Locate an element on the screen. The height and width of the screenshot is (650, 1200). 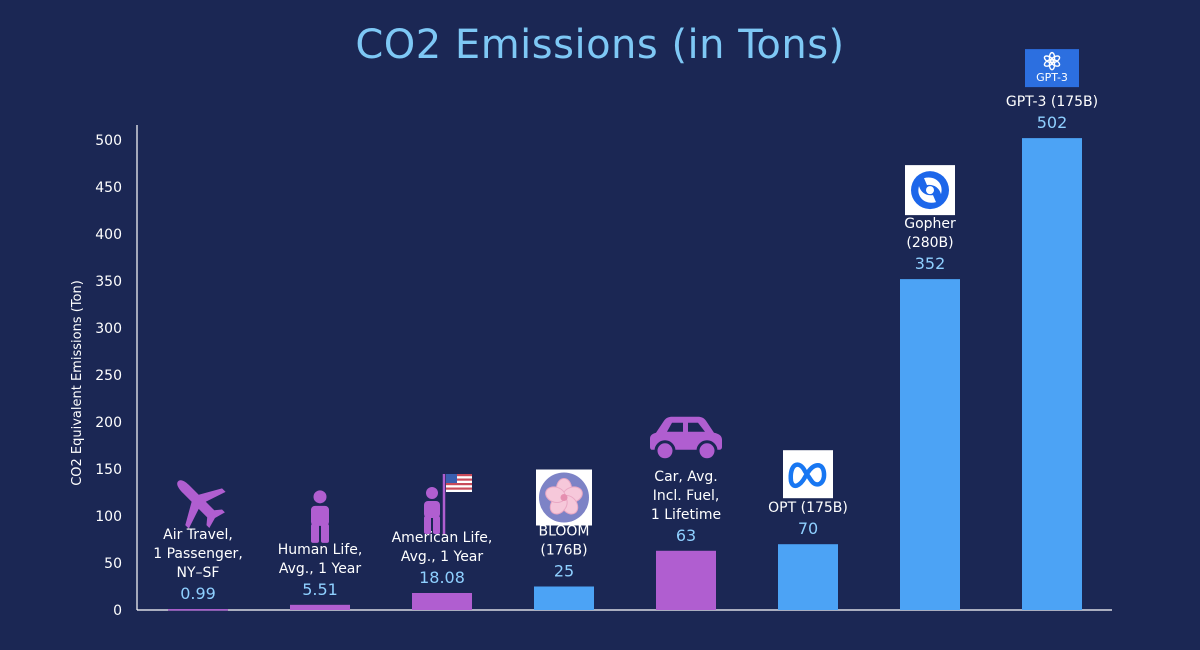
category-label: OPT (175B) is located at coordinates (808, 508).